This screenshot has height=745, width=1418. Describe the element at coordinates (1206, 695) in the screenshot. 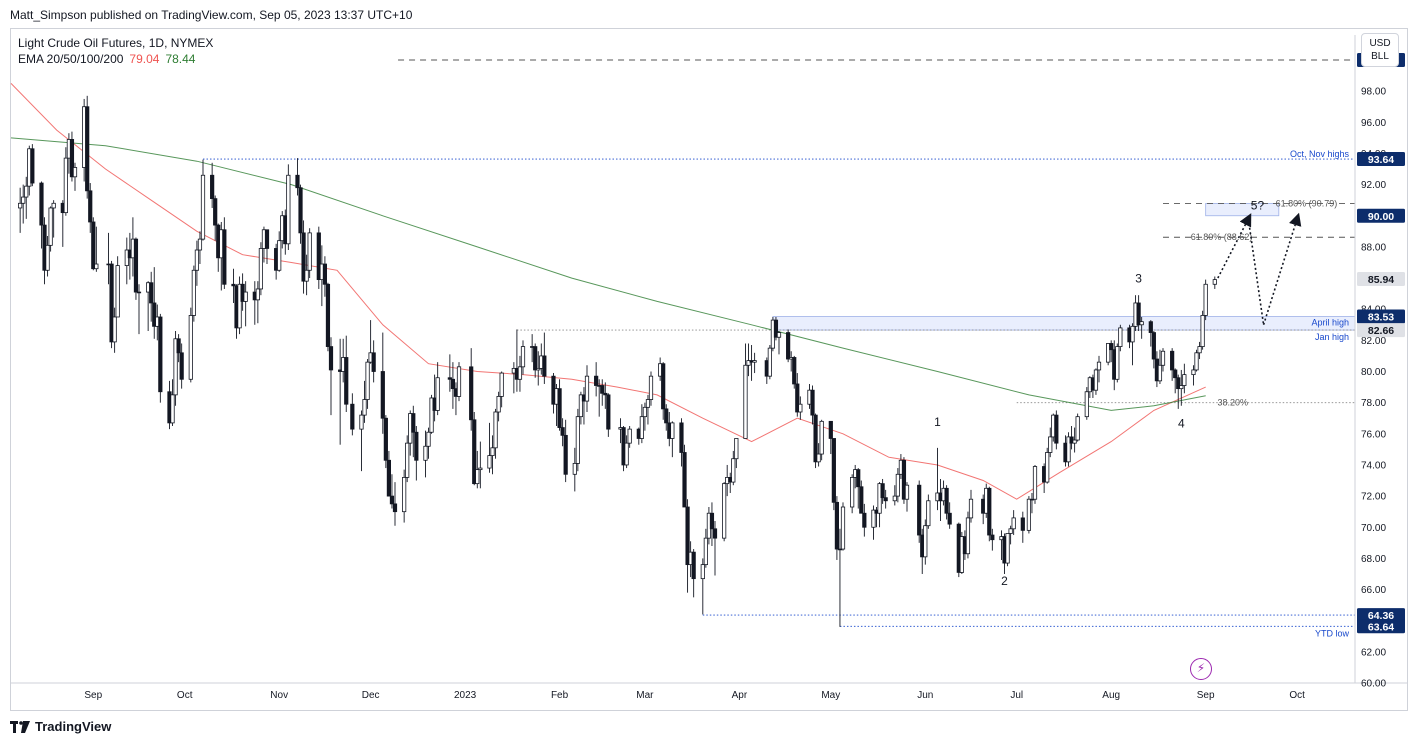

I see `x-tick-label: Sep` at that location.